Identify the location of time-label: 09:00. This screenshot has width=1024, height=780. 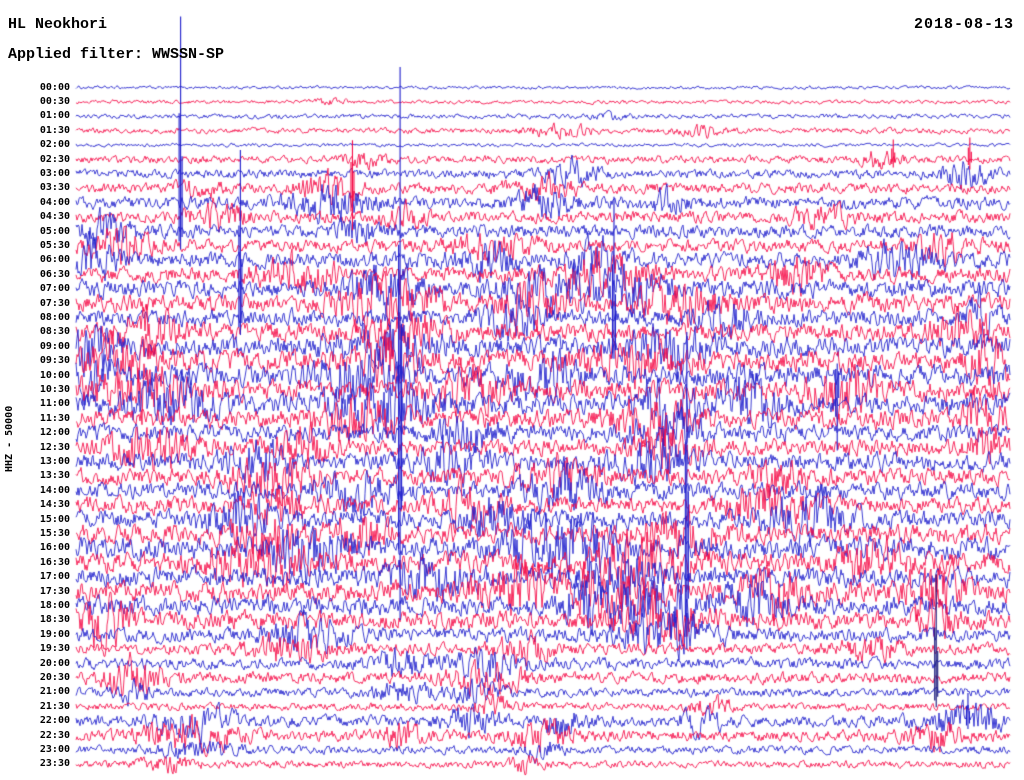
(54, 346).